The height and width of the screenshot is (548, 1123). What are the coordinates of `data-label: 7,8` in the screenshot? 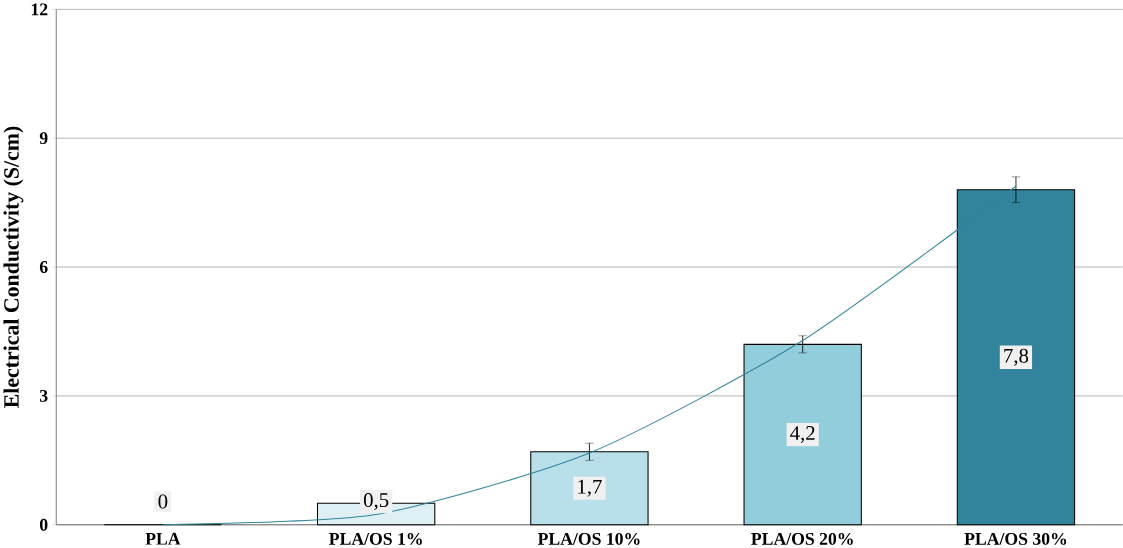 It's located at (1016, 357).